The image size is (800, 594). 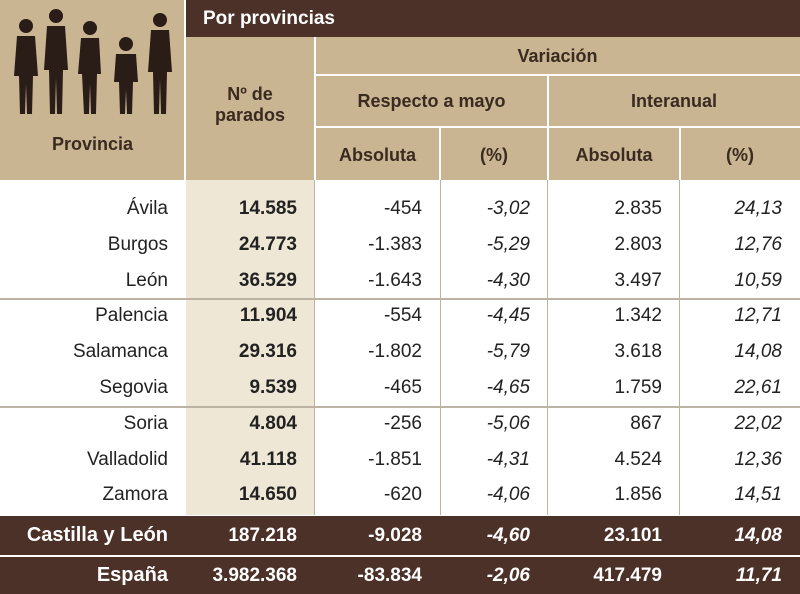 What do you see at coordinates (92, 143) in the screenshot?
I see `column-header: Provincia` at bounding box center [92, 143].